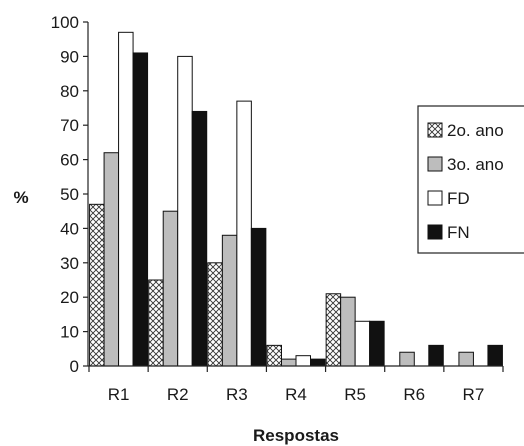  What do you see at coordinates (69, 228) in the screenshot?
I see `y-tick-label: 40` at bounding box center [69, 228].